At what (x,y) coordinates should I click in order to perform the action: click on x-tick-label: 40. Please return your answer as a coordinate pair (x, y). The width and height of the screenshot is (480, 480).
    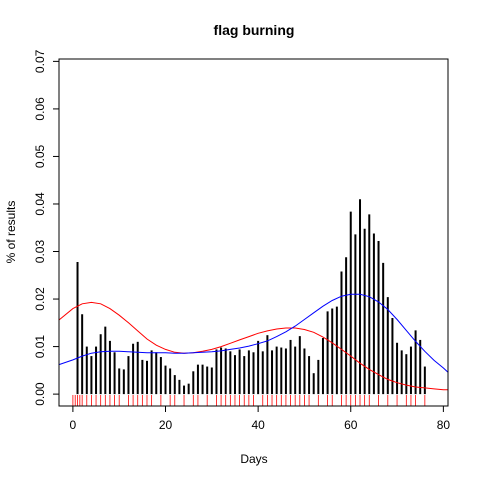
    Looking at the image, I should click on (258, 425).